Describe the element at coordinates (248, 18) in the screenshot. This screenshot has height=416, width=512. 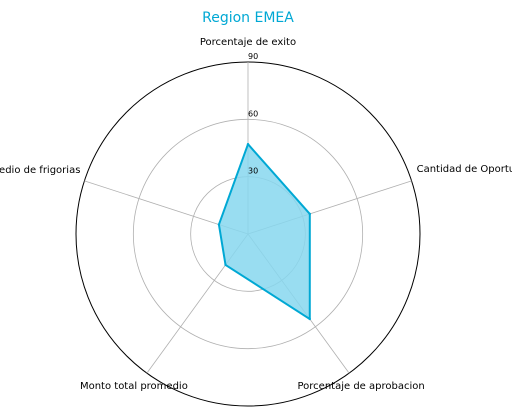
I see `chart-title: Region EMEA` at that location.